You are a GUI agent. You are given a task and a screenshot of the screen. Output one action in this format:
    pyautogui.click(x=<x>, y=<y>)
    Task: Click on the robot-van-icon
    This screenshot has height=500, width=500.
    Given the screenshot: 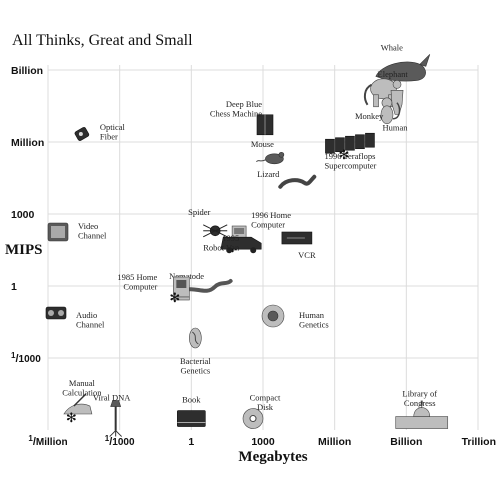 What is the action you would take?
    pyautogui.click(x=241, y=245)
    